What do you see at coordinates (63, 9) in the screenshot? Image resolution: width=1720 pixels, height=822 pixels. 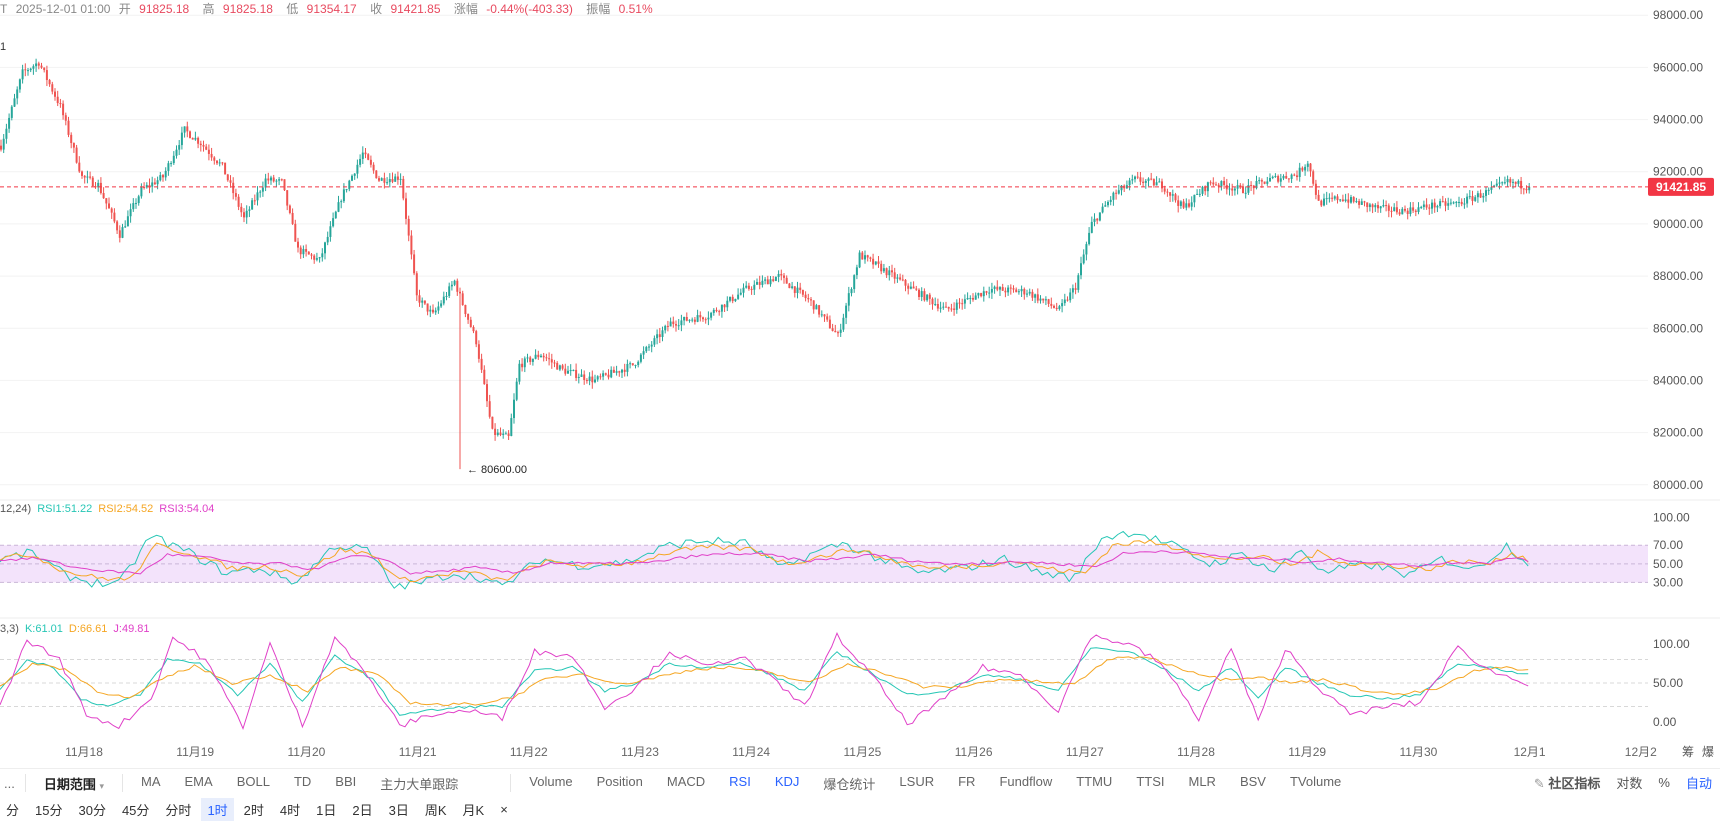 I see `bar-time: 2025-12-01 01:00` at bounding box center [63, 9].